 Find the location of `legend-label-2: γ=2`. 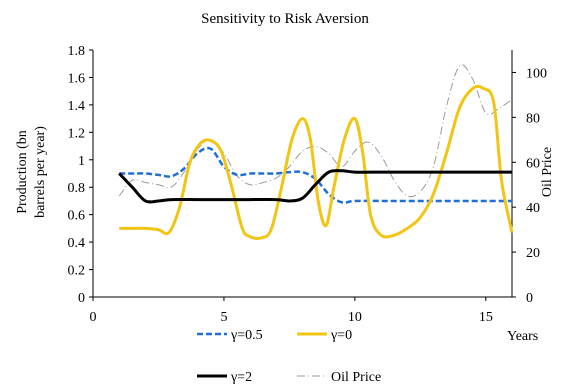

legend-label-2: γ=2 is located at coordinates (241, 377).